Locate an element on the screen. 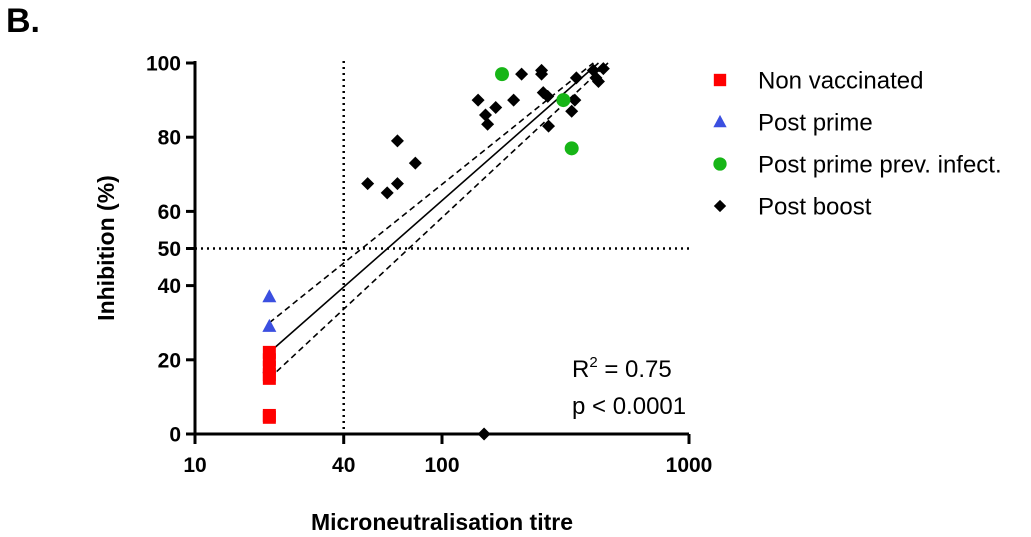  p-value-annotation: p < 0.0001 is located at coordinates (629, 406).